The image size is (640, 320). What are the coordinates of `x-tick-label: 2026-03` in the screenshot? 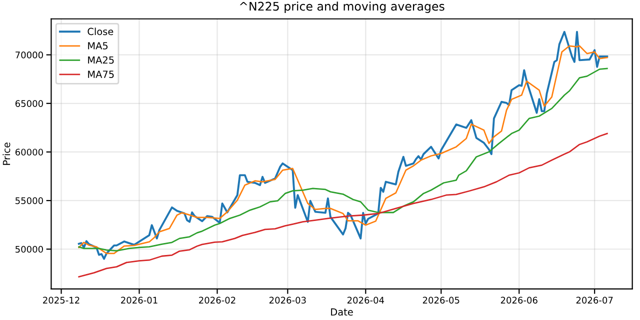 It's located at (287, 300).